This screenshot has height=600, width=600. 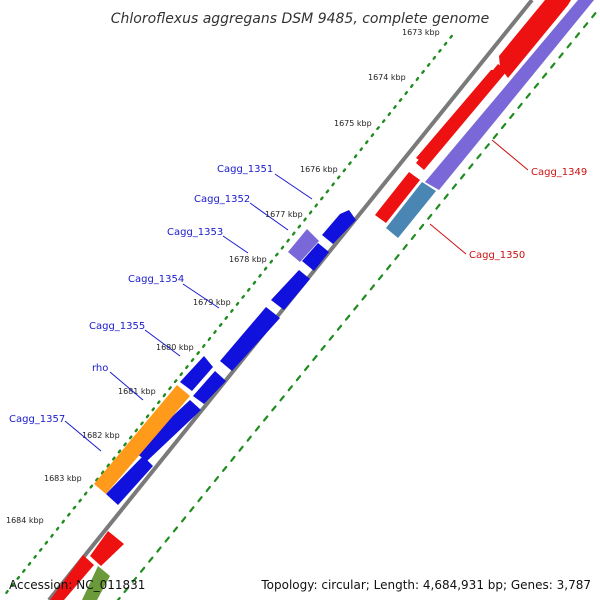 I want to click on gene-inner-red-b, so click(x=72, y=577).